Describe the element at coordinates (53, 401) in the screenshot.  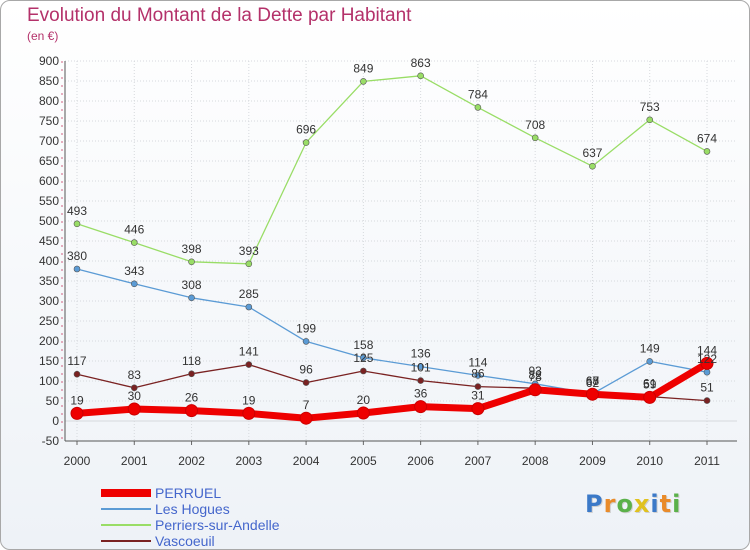
I see `y-tick-label: 50` at that location.